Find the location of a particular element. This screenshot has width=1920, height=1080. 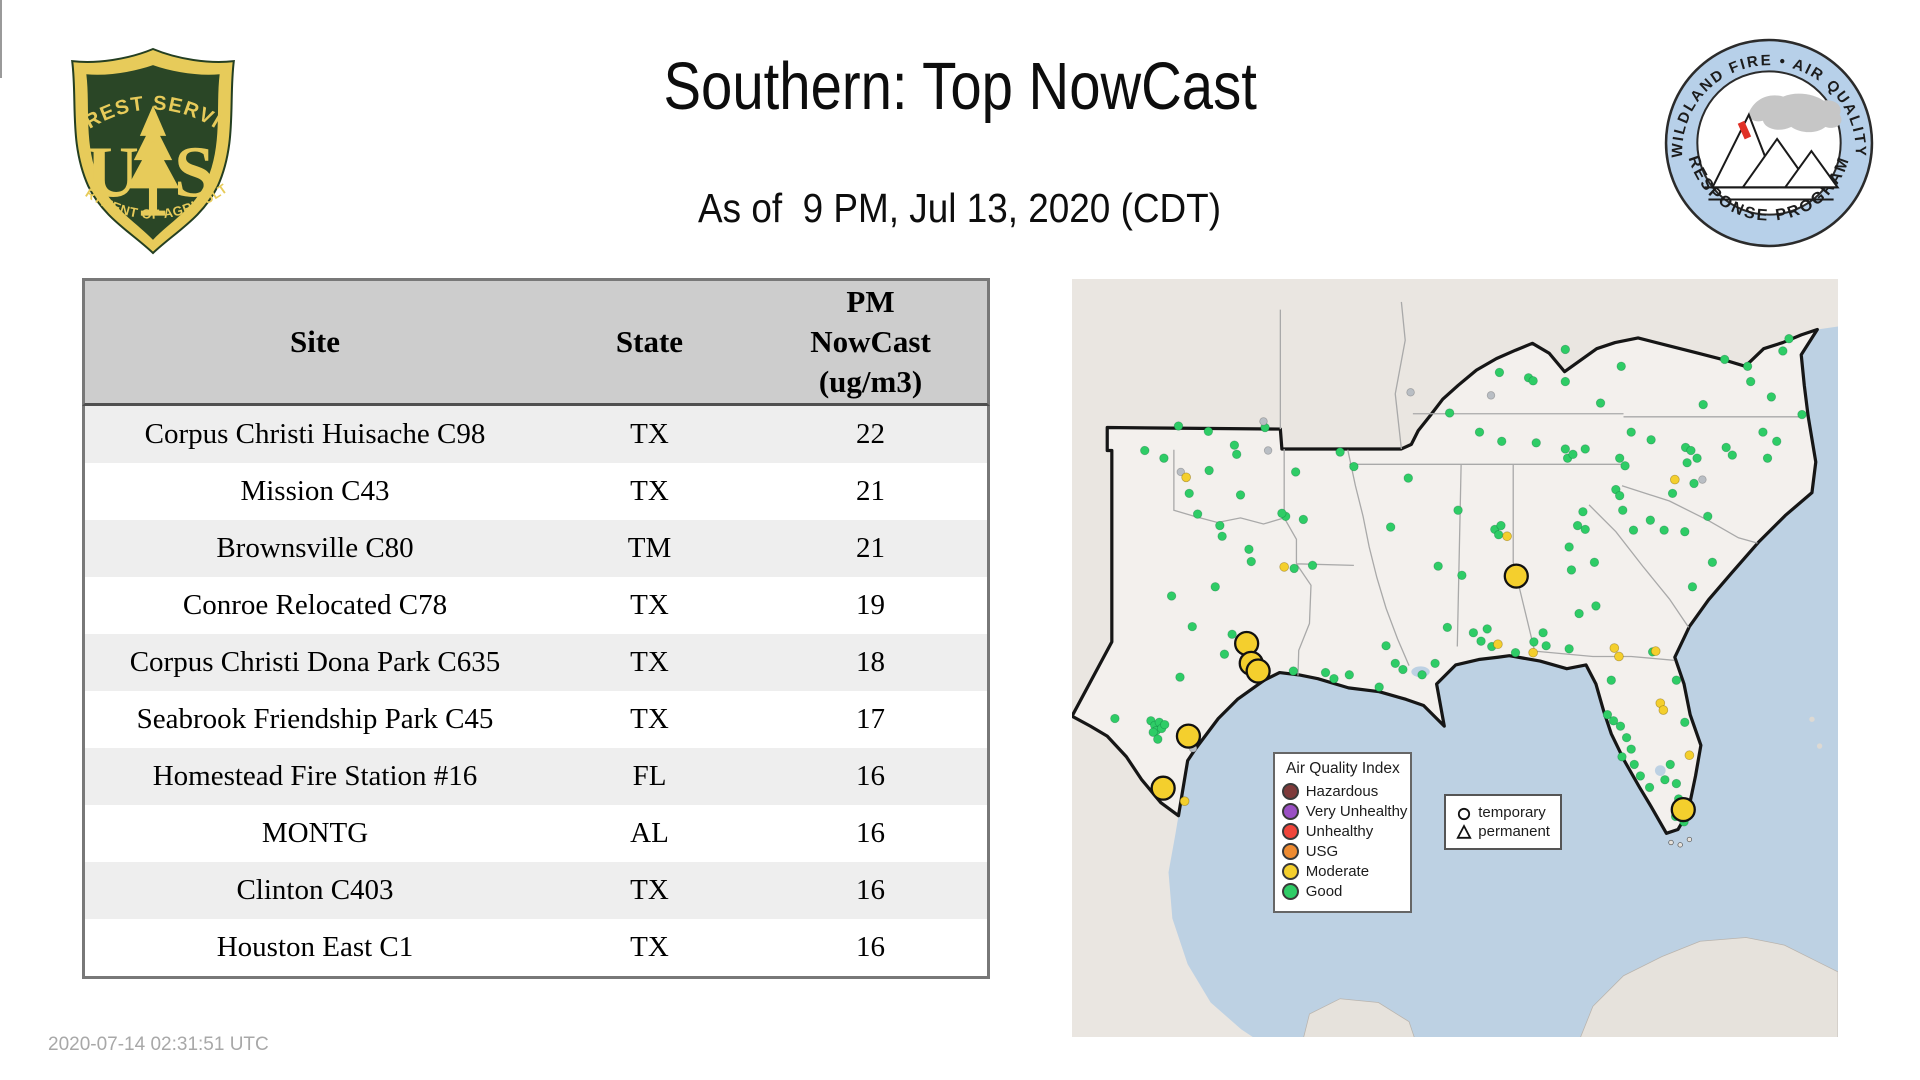

aqi-legend-item: Hazardous is located at coordinates (1342, 791).